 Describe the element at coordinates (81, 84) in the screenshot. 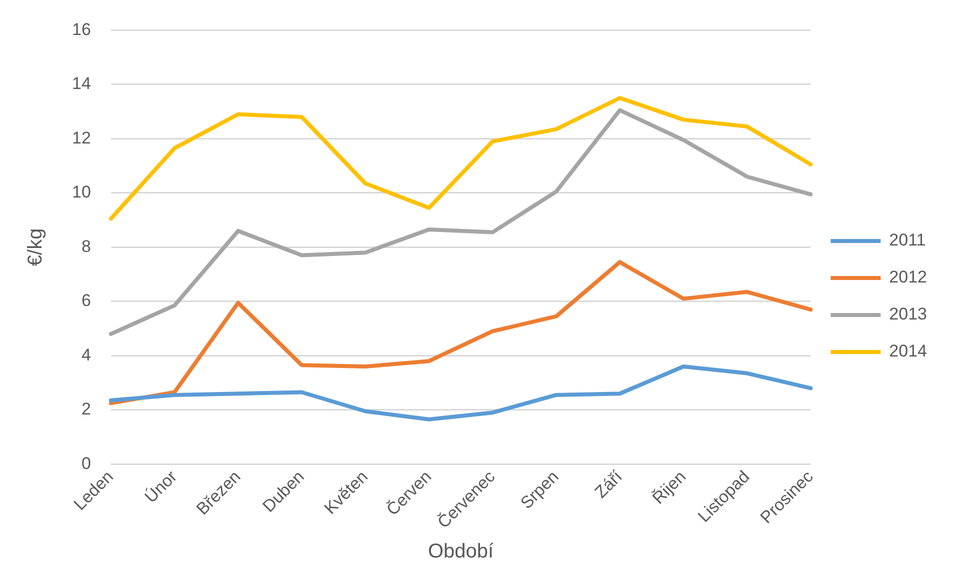

I see `y-tick-label: 14` at that location.